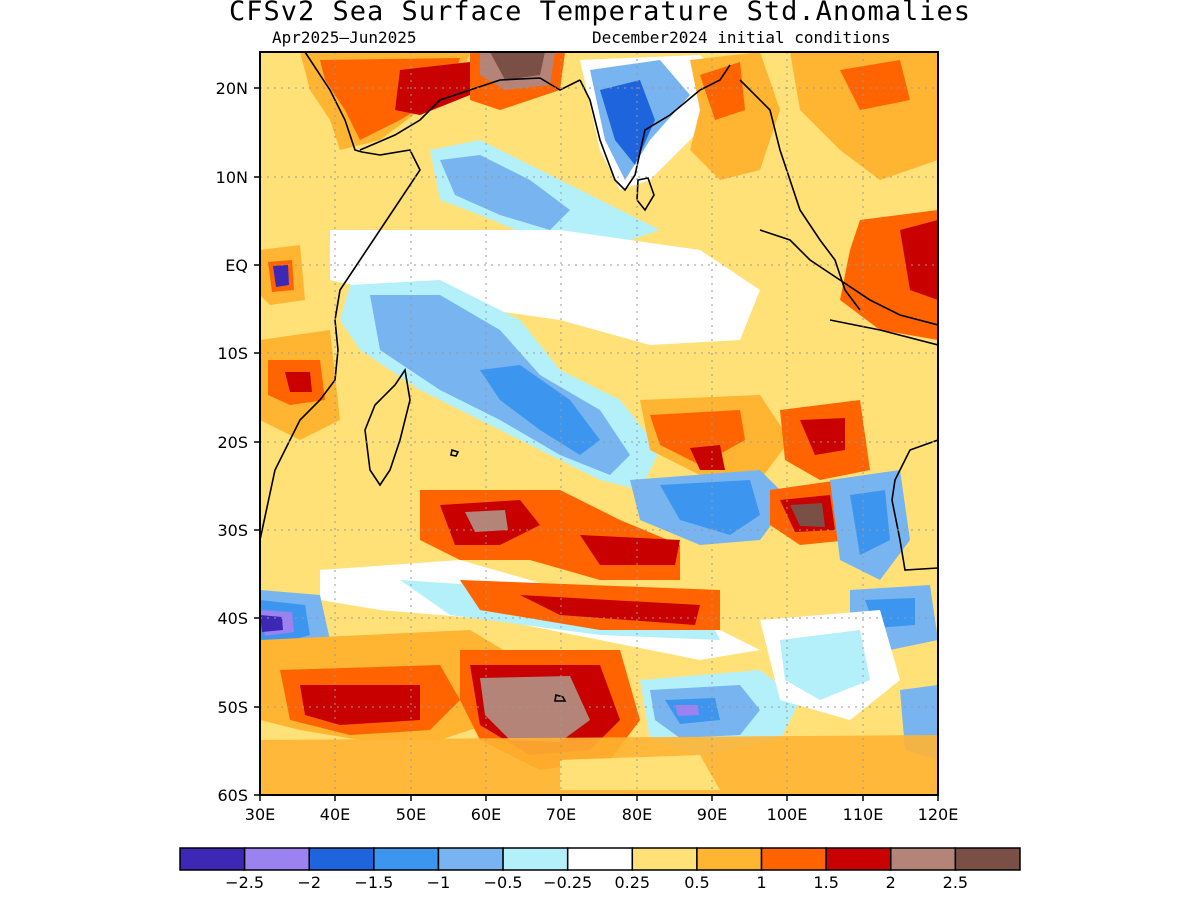 This screenshot has height=900, width=1200. Describe the element at coordinates (632, 882) in the screenshot. I see `colorbar-label: 0.25` at that location.